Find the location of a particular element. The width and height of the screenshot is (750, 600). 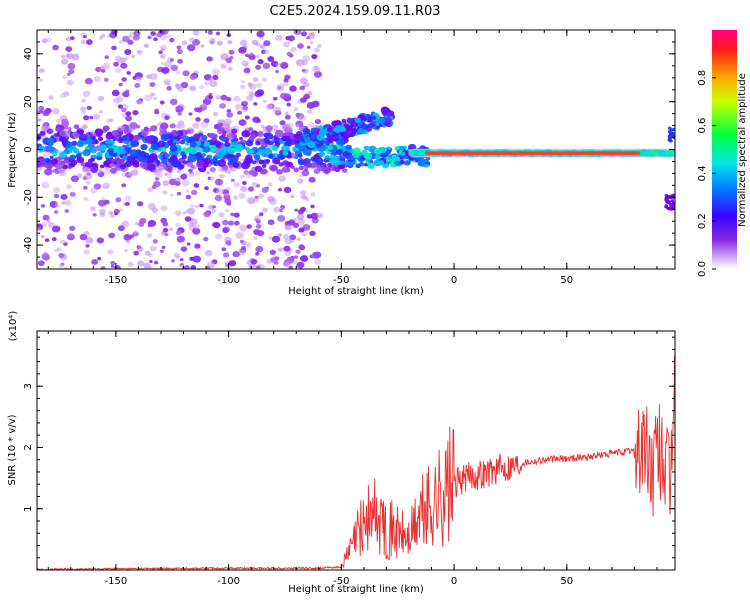

x-tick-label: 50 is located at coordinates (566, 581).